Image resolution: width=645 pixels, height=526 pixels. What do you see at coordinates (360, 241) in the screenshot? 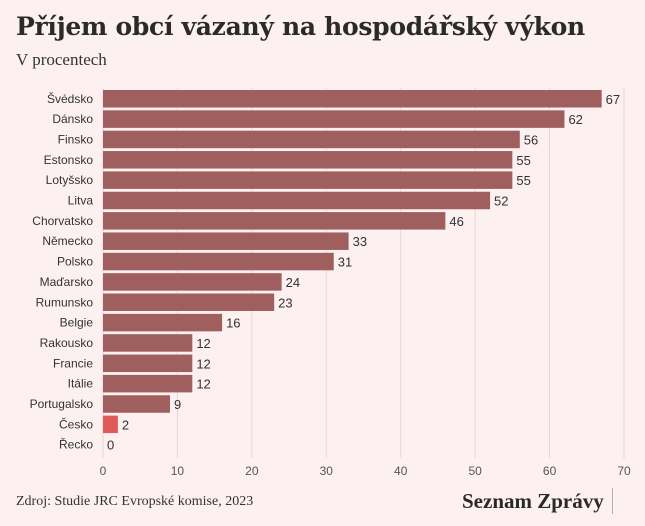
I see `data-label: 33` at bounding box center [360, 241].